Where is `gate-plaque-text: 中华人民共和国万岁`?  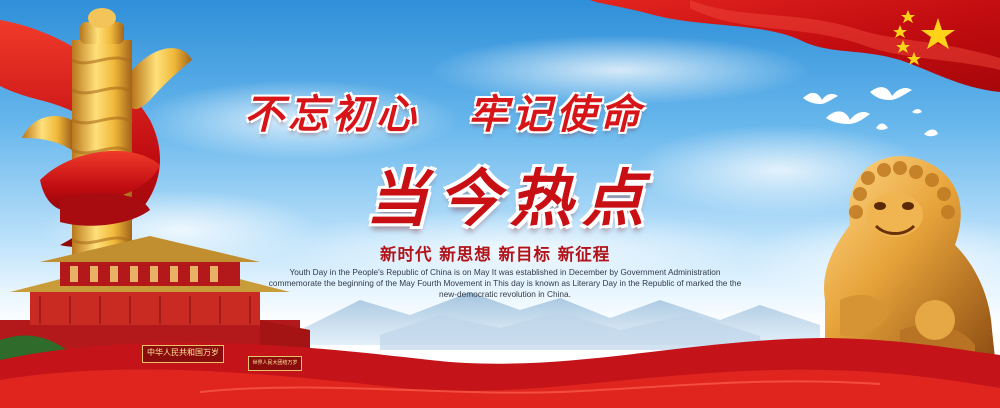 gate-plaque-text: 中华人民共和国万岁 is located at coordinates (183, 352).